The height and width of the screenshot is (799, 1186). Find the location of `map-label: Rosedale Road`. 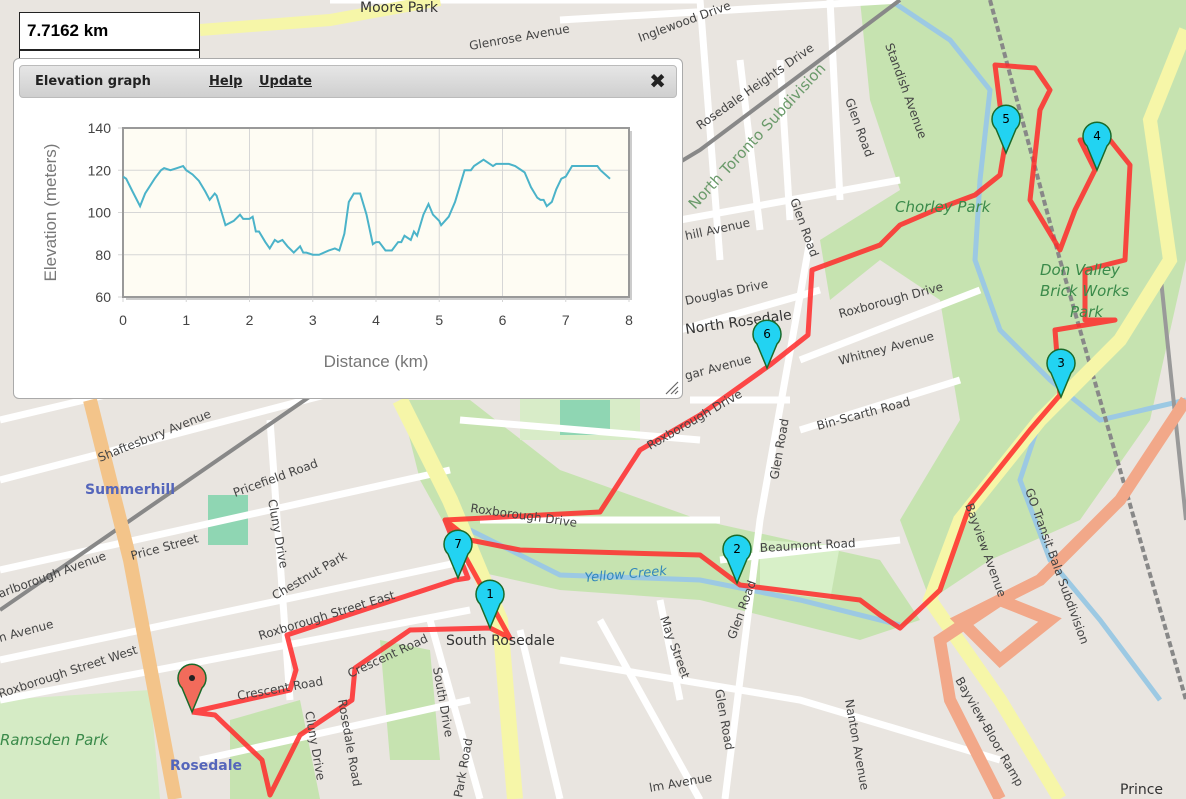

map-label: Rosedale Road is located at coordinates (349, 742).